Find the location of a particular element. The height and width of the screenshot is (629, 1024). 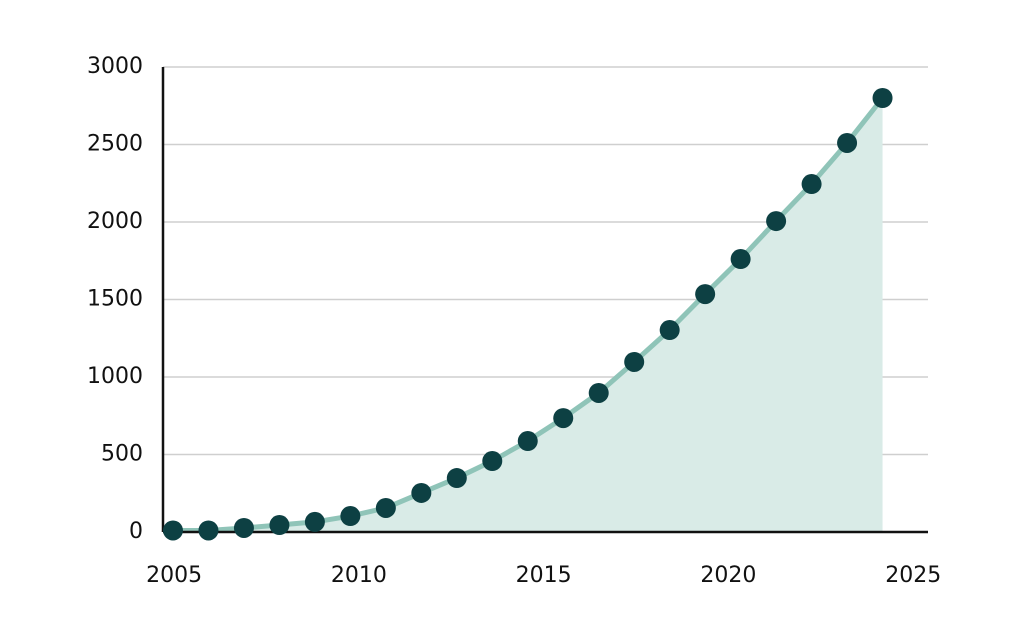

x-tick-label: 2005 is located at coordinates (174, 575).